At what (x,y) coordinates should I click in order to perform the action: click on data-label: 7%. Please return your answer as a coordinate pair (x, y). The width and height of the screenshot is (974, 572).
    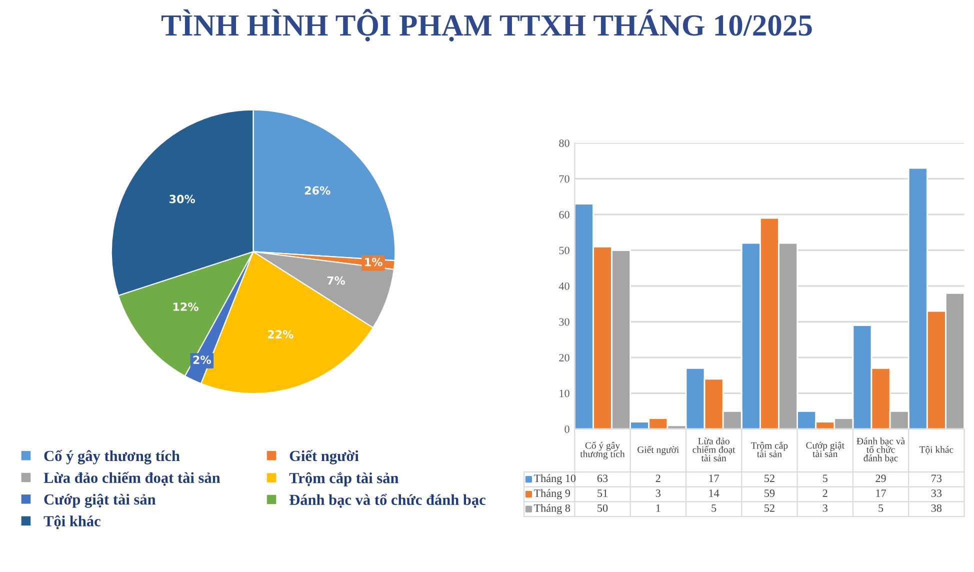
    Looking at the image, I should click on (336, 280).